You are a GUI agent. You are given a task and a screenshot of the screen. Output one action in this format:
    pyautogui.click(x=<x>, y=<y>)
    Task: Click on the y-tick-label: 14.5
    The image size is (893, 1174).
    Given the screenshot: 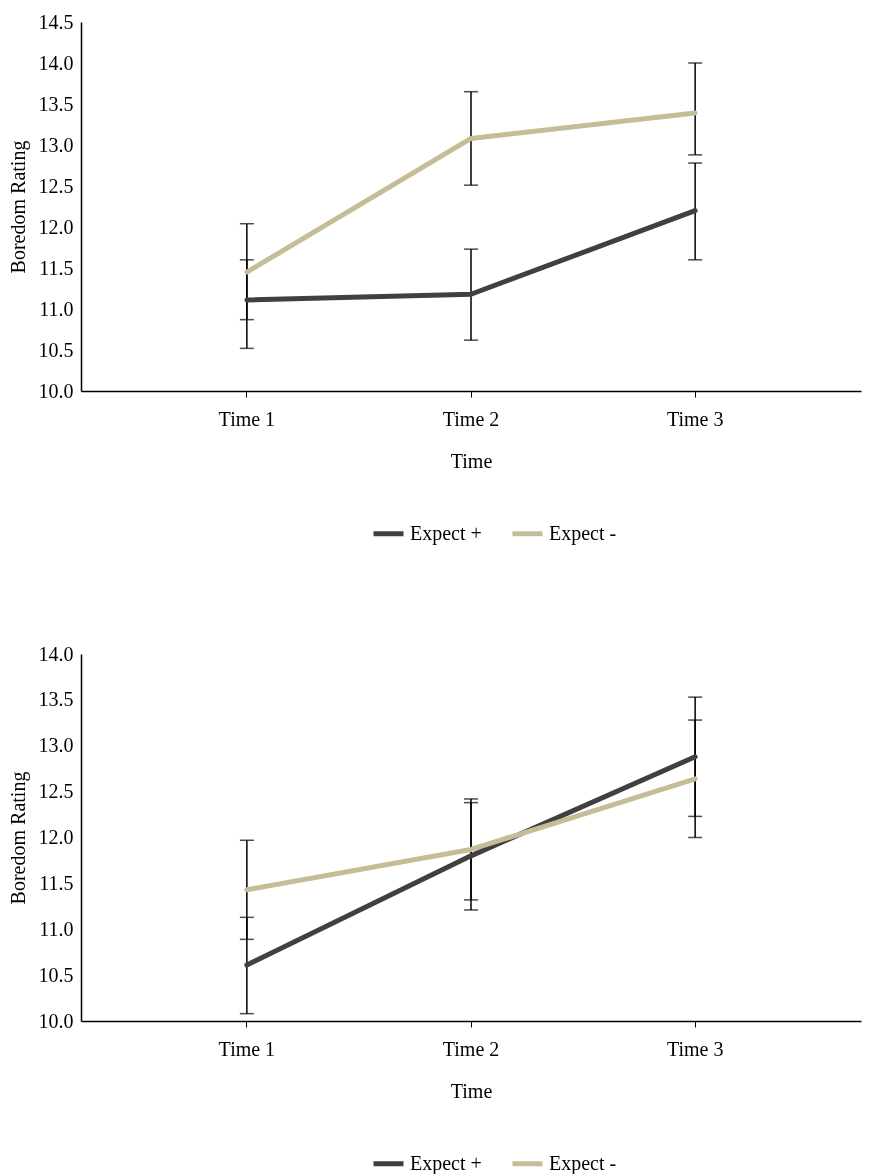 What is the action you would take?
    pyautogui.click(x=56, y=21)
    